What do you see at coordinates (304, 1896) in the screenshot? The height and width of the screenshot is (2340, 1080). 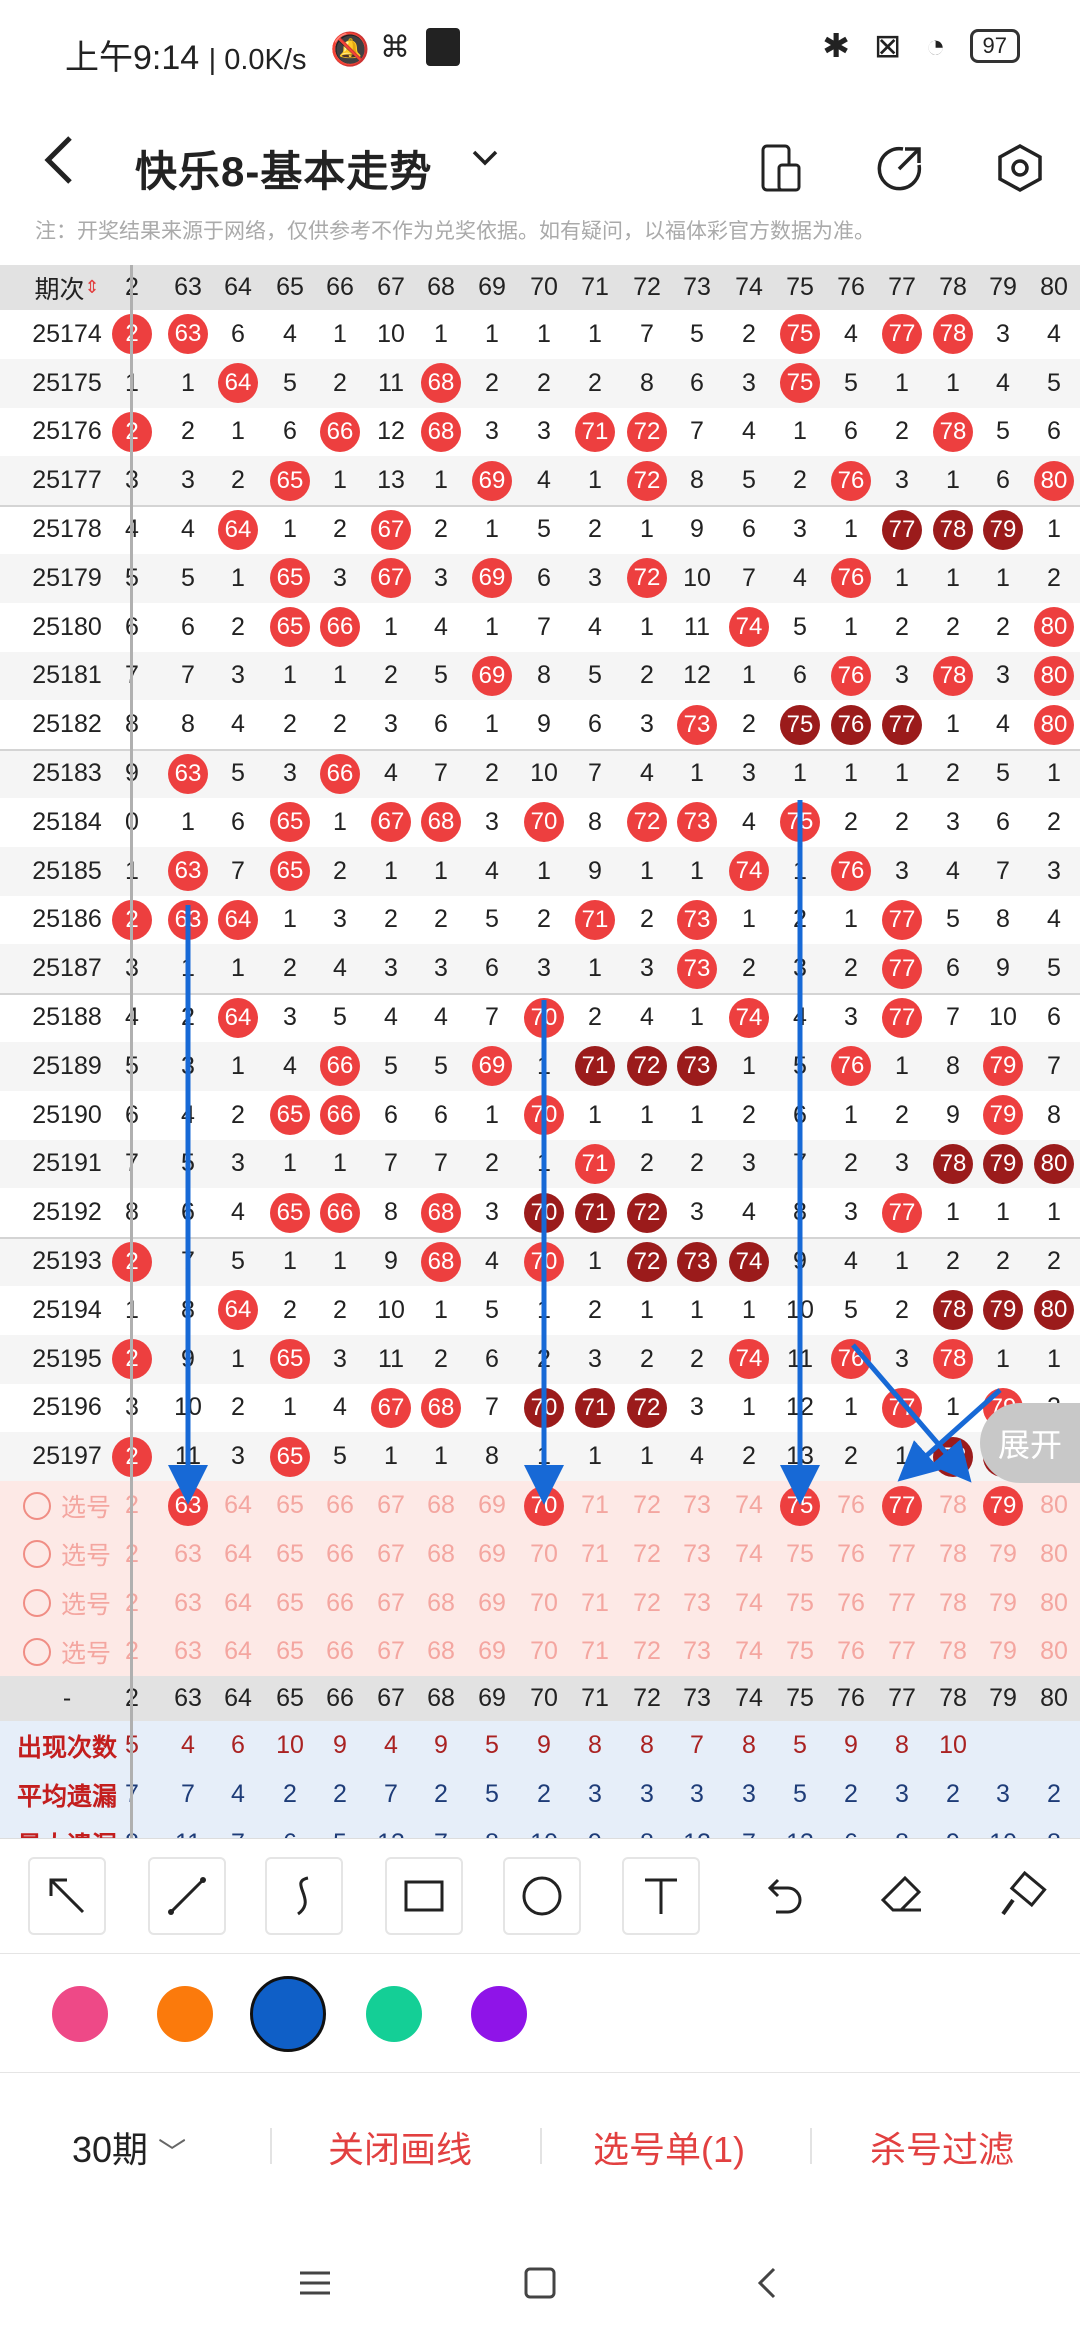 I see `curve-icon` at bounding box center [304, 1896].